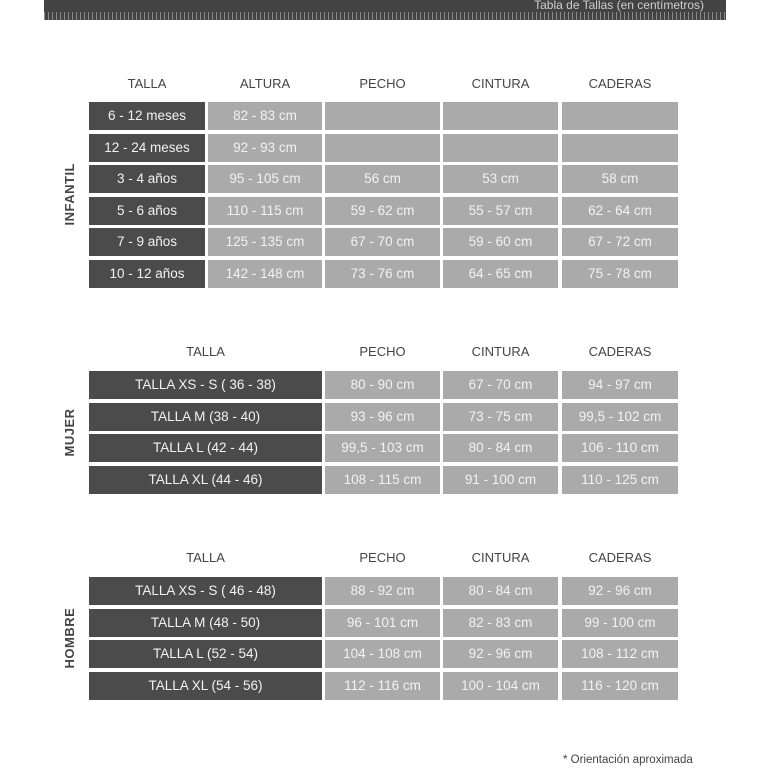 The image size is (770, 770). I want to click on infantil-value-cell: 56 cm, so click(382, 179).